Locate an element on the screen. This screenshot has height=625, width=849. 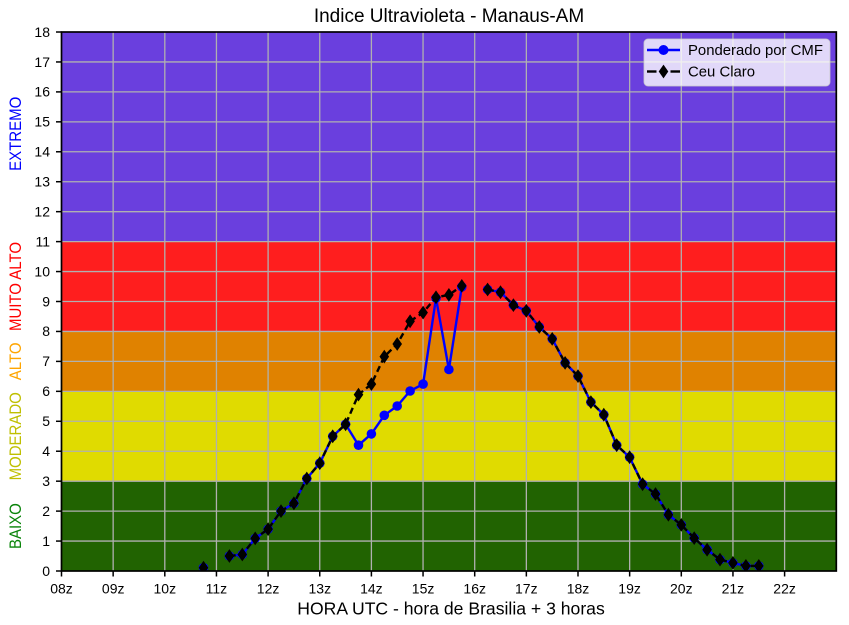
svg-text: EXTREMO is located at coordinates (16, 134).